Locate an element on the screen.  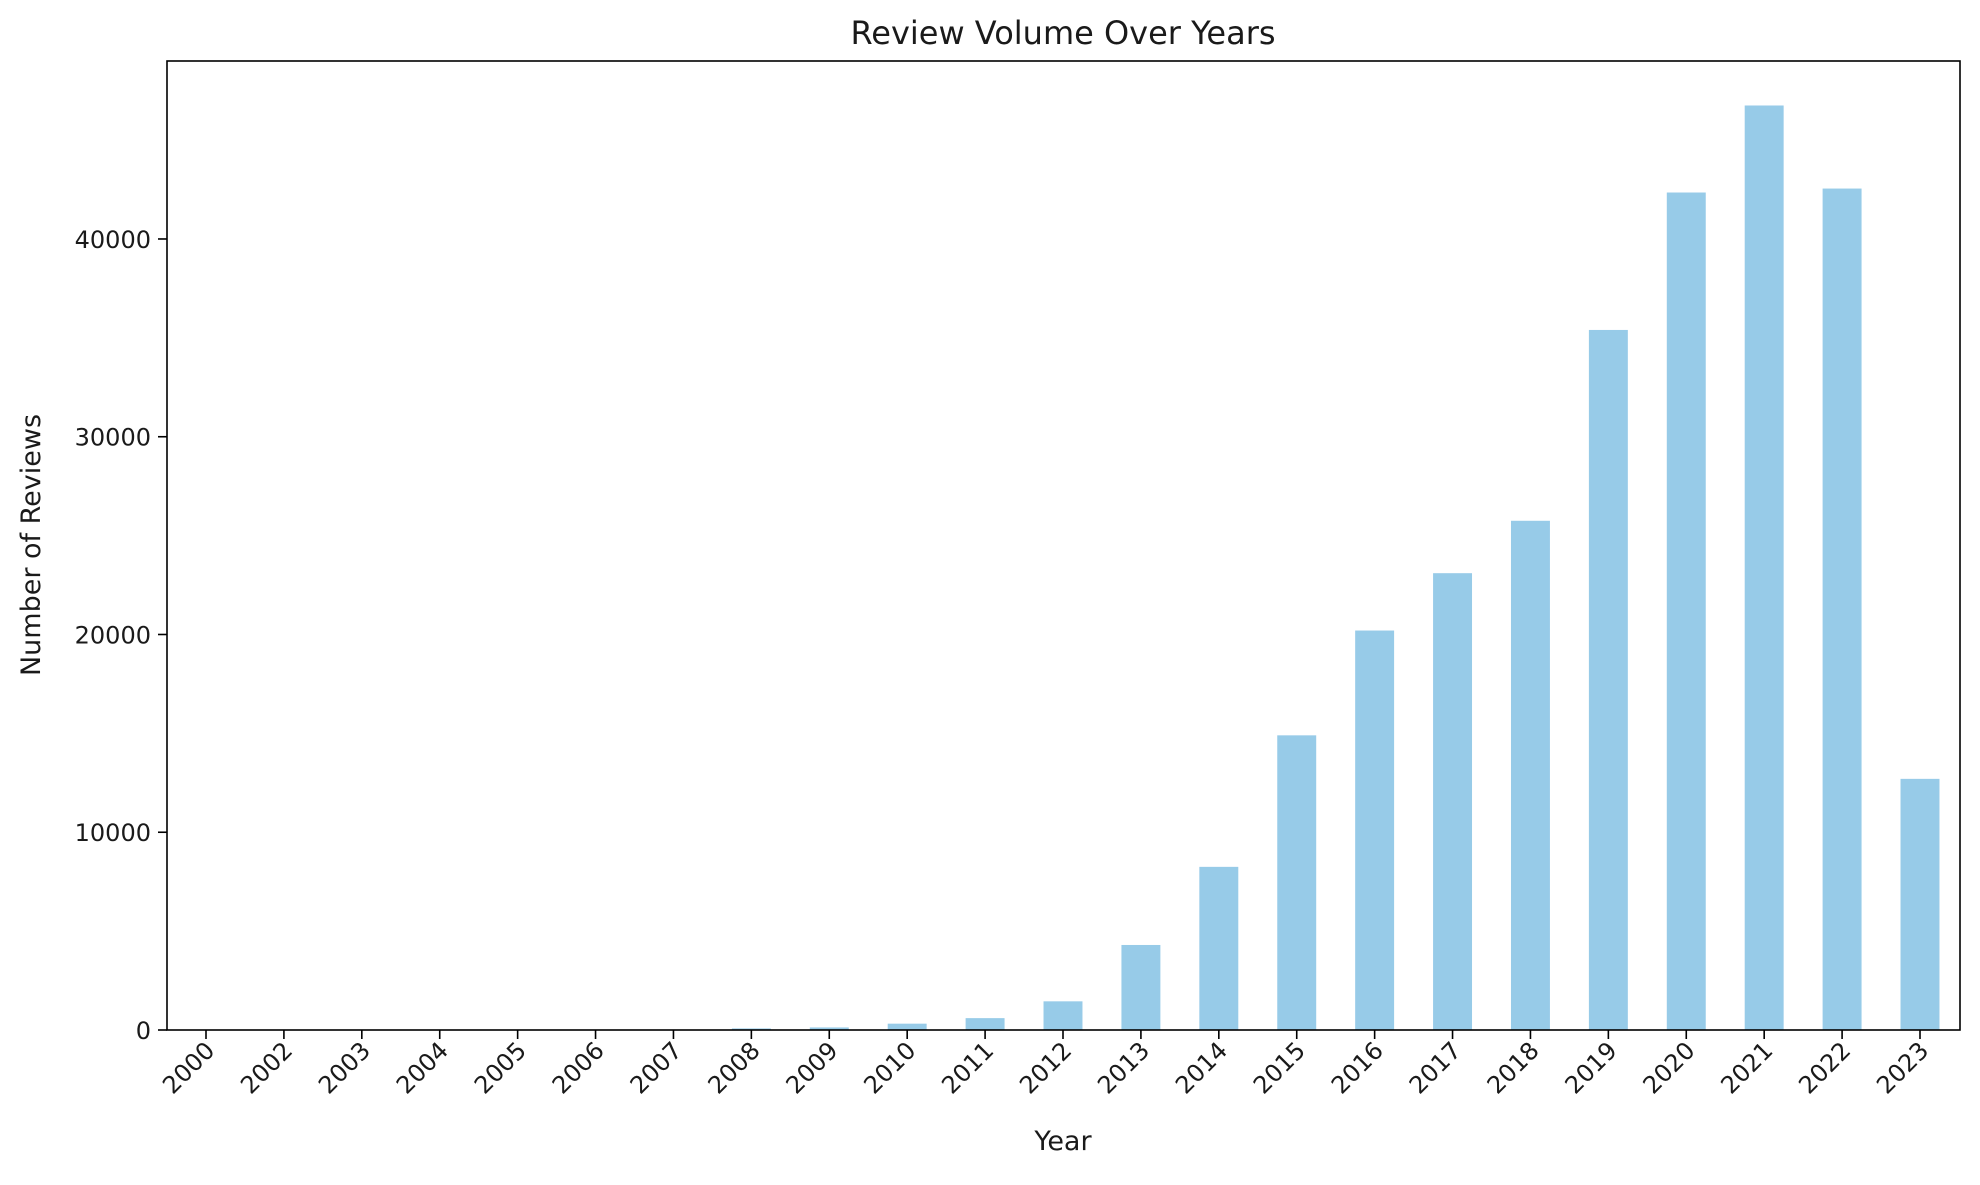
bar-2023 is located at coordinates (1920, 904).